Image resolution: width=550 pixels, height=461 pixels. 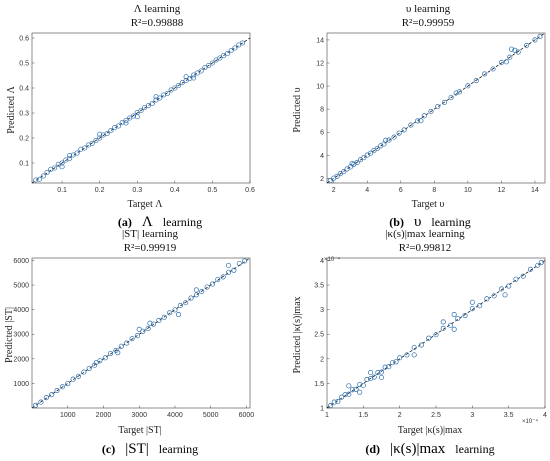 I want to click on chart-b-caption-word: learning, so click(x=450, y=222).